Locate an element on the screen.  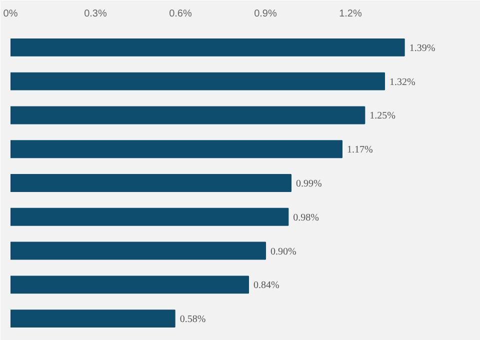
x-tick-label: 0.6% is located at coordinates (180, 14).